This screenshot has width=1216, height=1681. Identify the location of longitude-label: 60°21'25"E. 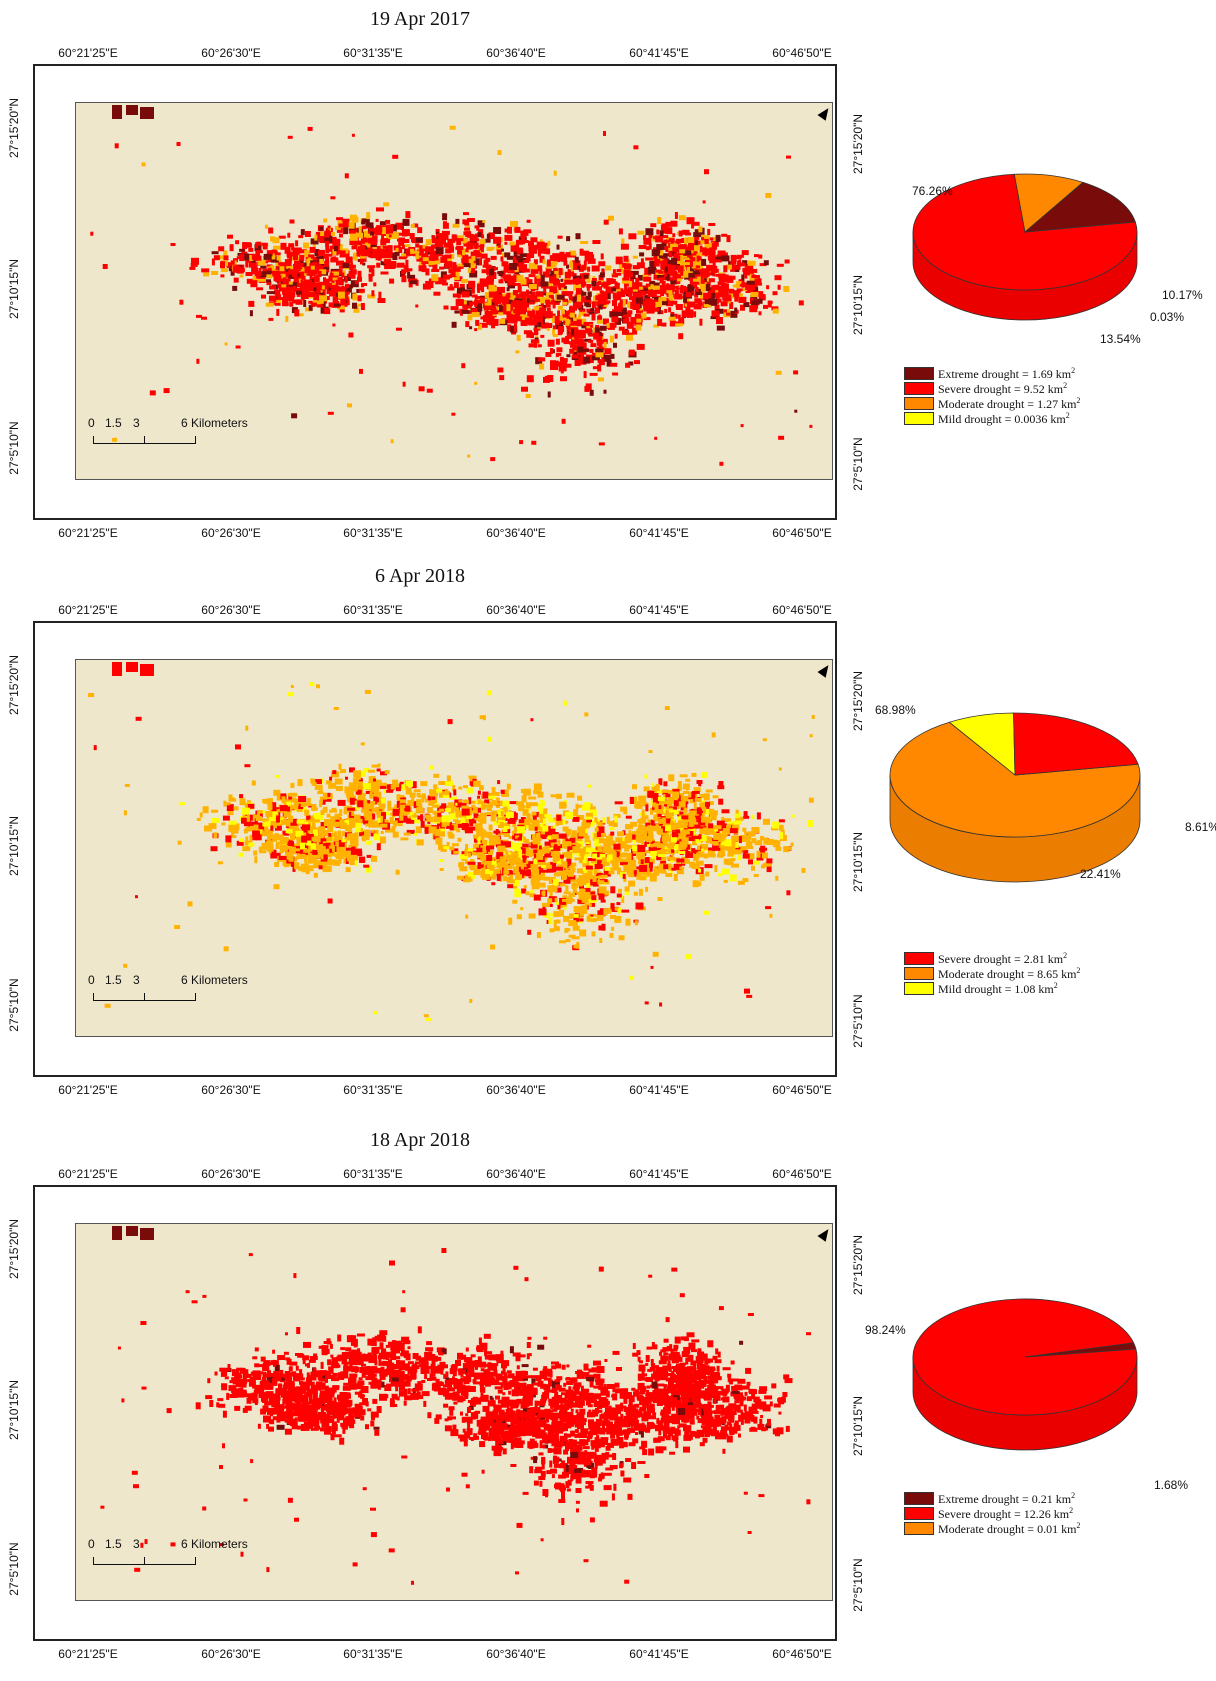
(87, 533).